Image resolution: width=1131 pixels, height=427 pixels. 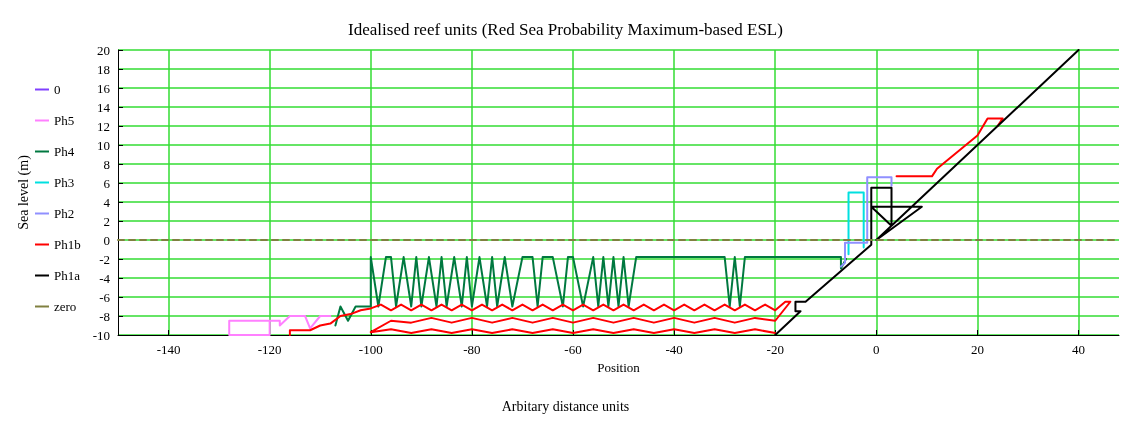 What do you see at coordinates (106, 221) in the screenshot?
I see `y-tick-label: 2` at bounding box center [106, 221].